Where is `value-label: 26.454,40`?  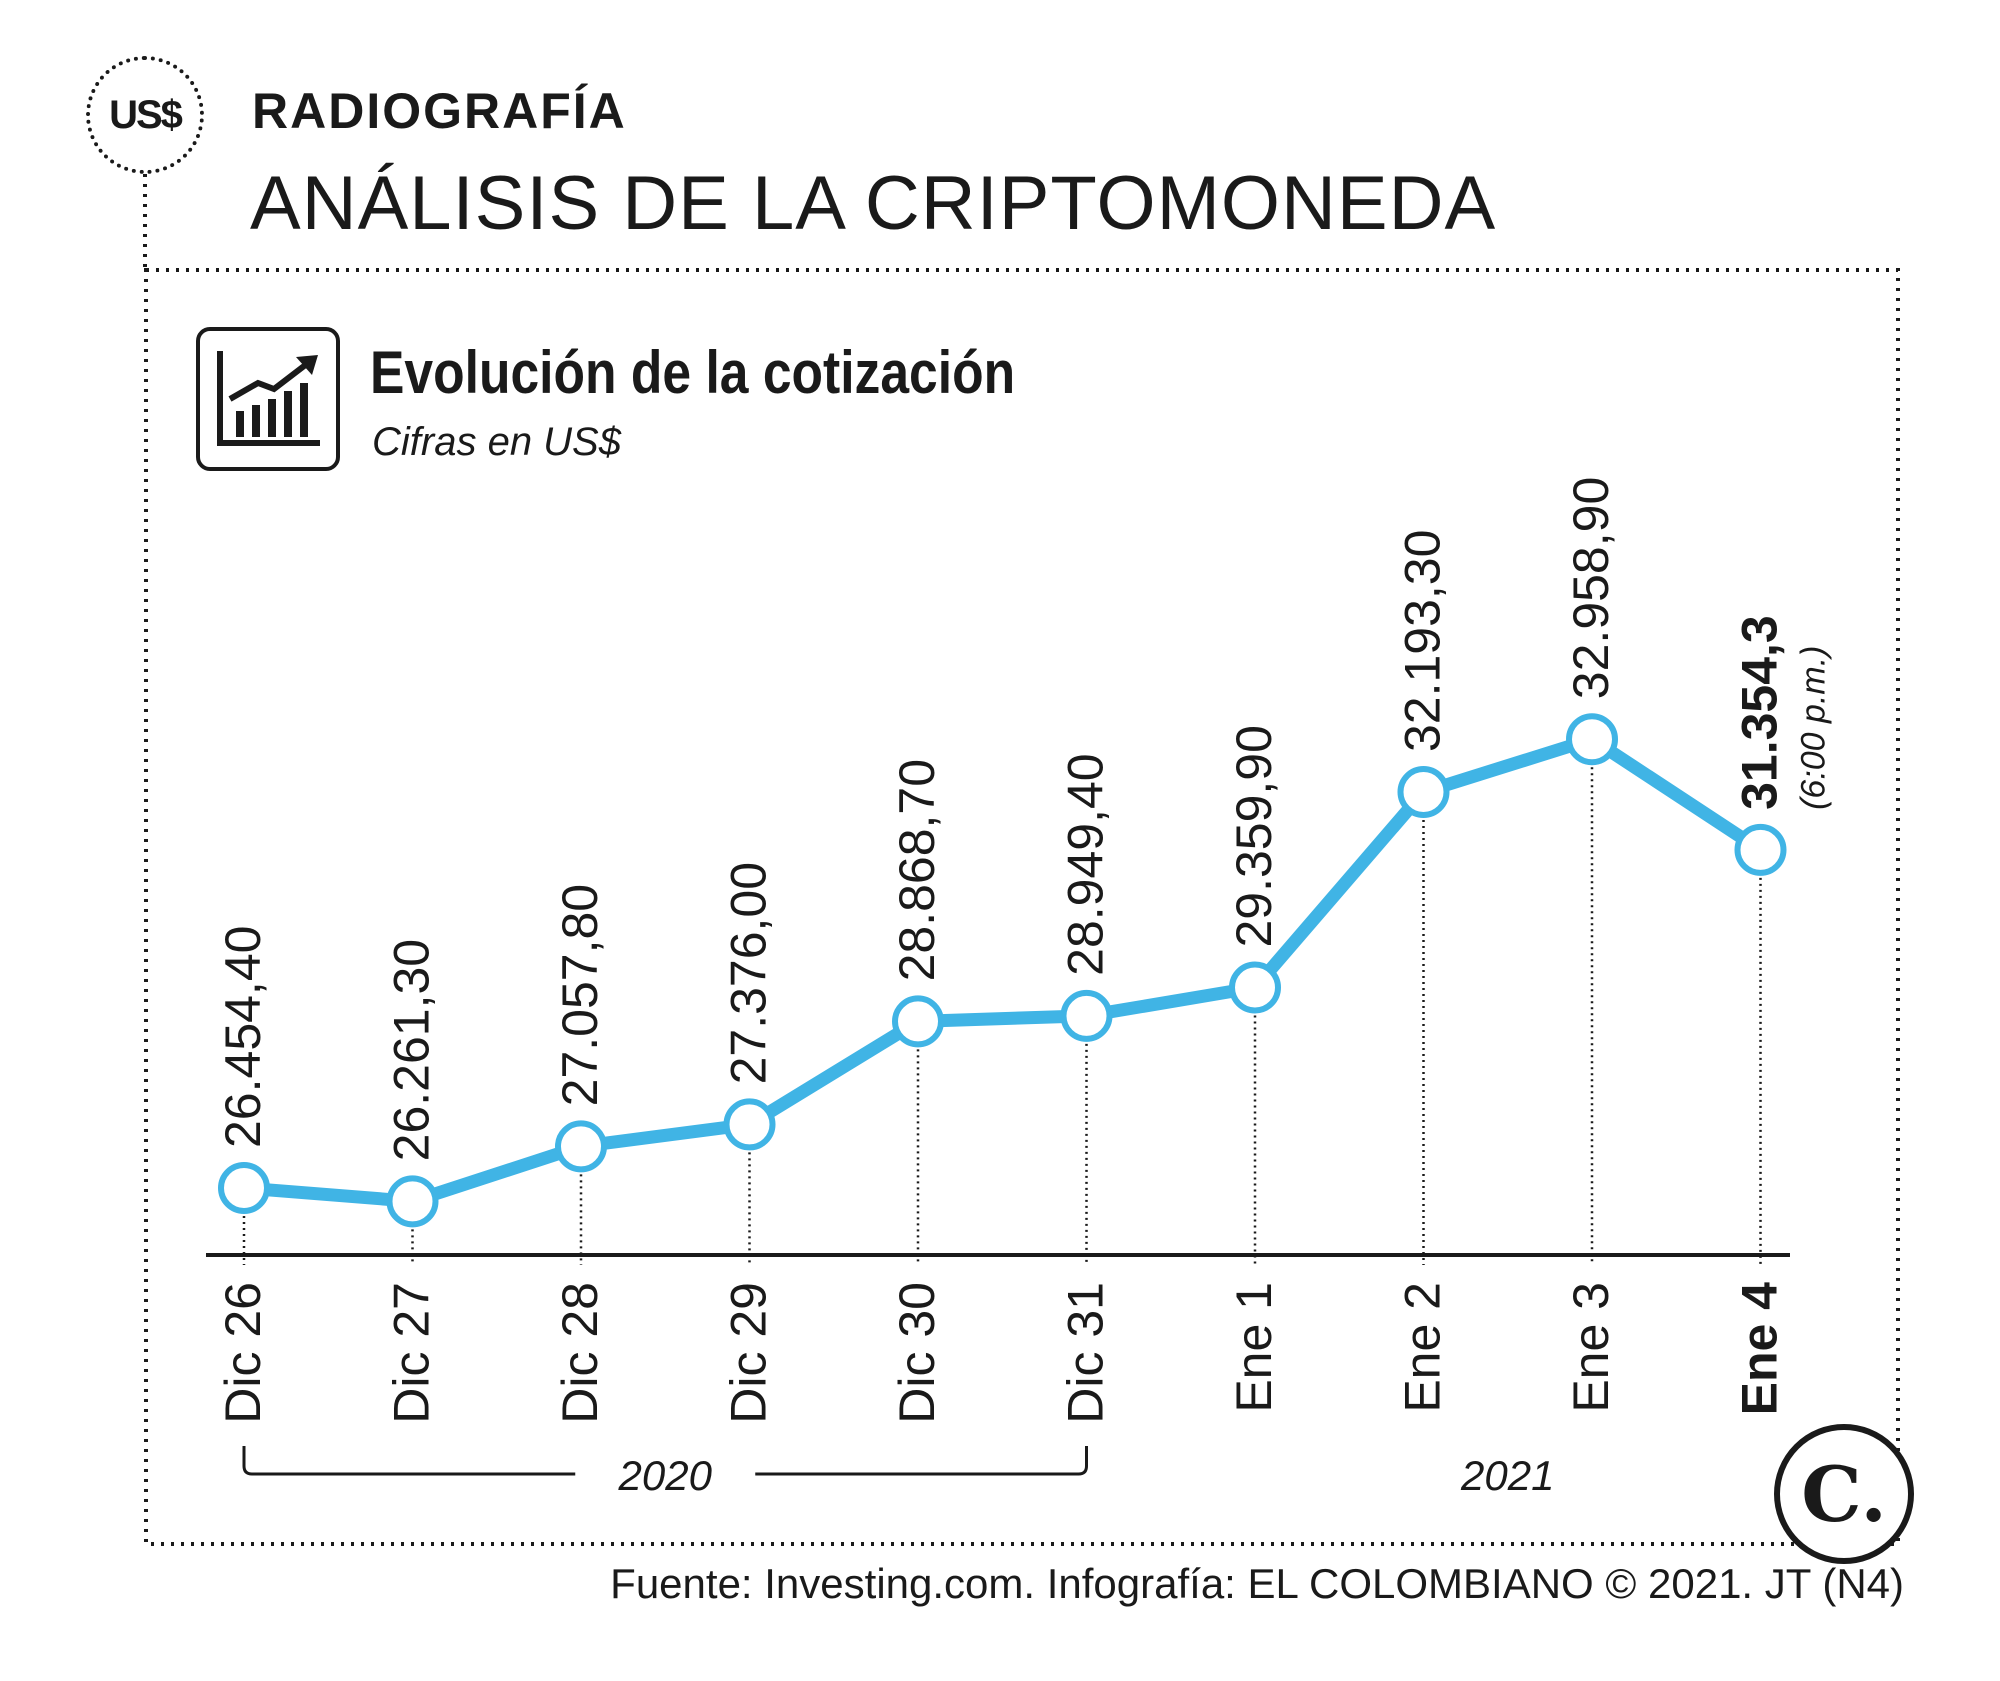
value-label: 26.454,40 is located at coordinates (243, 1037).